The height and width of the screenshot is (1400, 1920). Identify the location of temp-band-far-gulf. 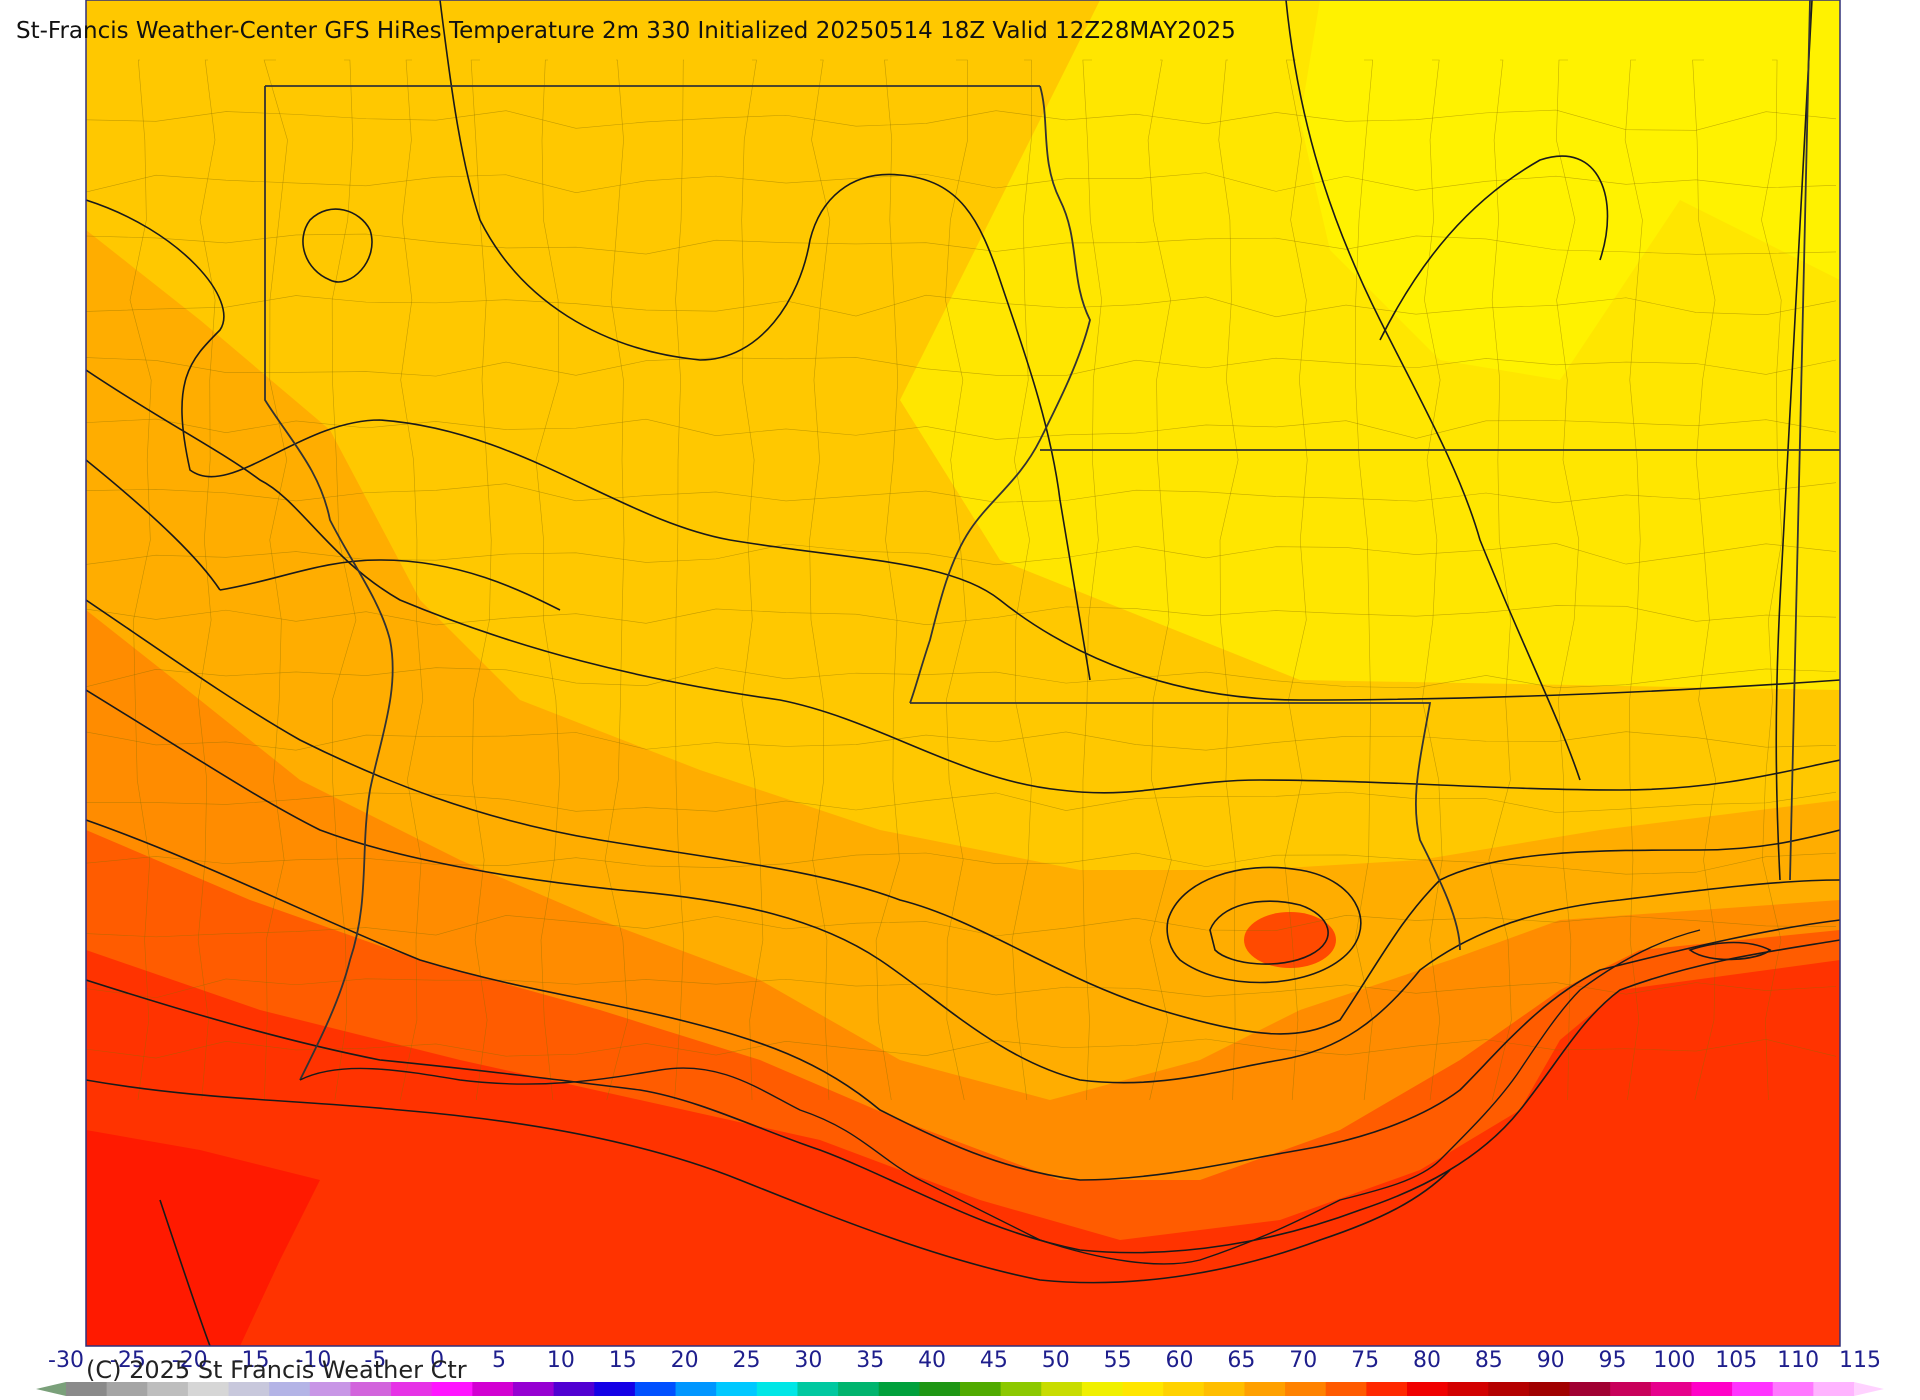
(203, 1238).